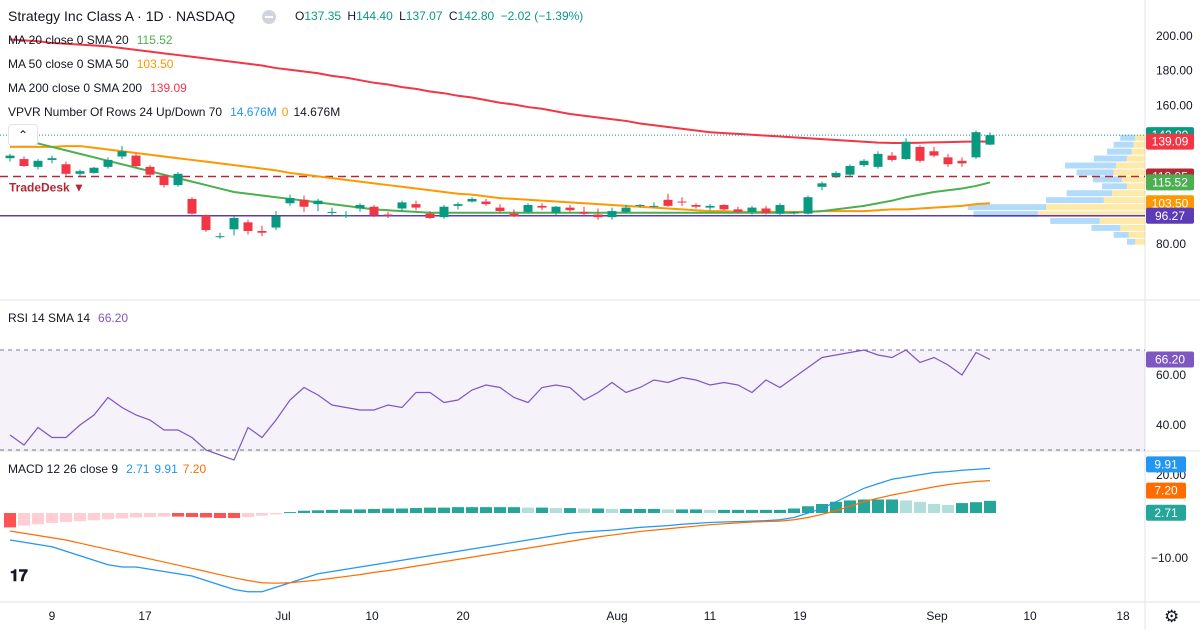  I want to click on ma20-legend: MA 20 close 0 SMA 20 115.52, so click(90, 40).